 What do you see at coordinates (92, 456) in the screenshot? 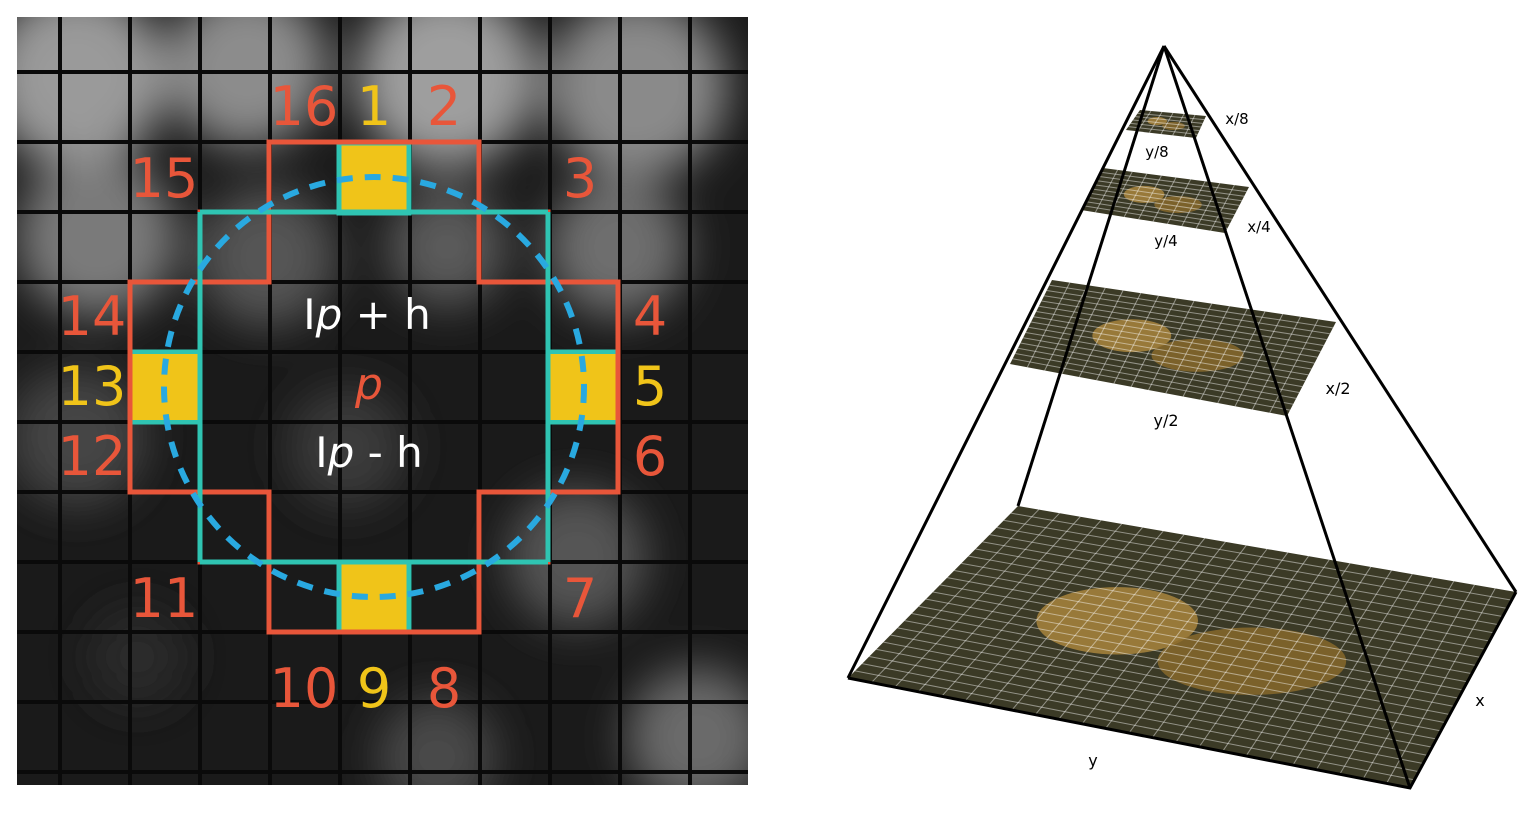
I see `circle-pixel-label-12: 12` at bounding box center [92, 456].